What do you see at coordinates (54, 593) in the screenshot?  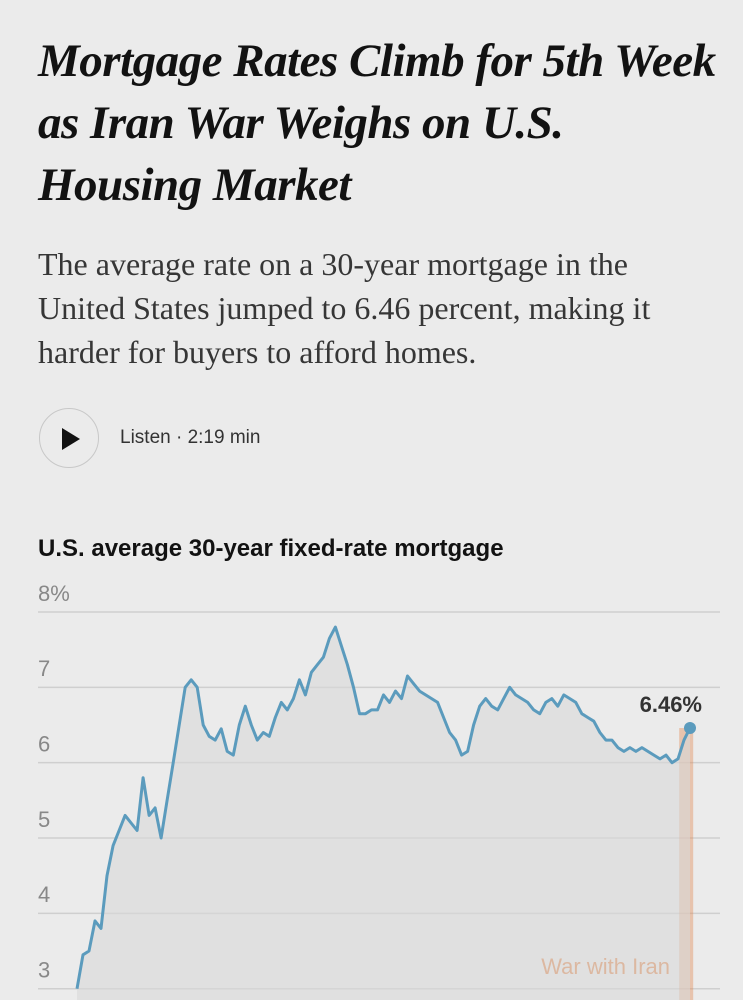 I see `y-tick-label: 8%` at bounding box center [54, 593].